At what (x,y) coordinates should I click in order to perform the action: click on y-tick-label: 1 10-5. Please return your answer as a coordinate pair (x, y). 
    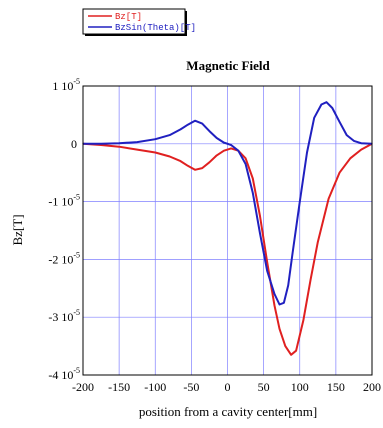
    Looking at the image, I should click on (66, 85).